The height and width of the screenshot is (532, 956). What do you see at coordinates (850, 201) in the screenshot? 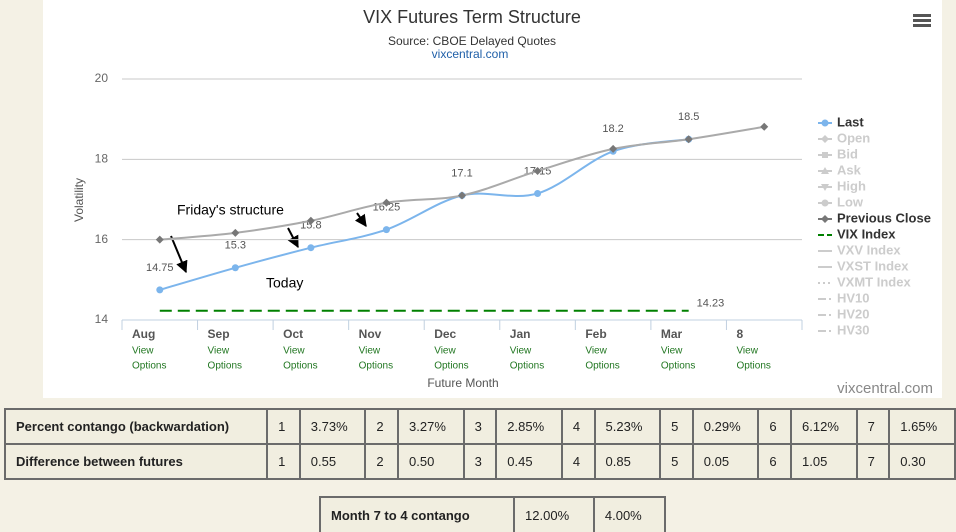
I see `legend-label: Low` at bounding box center [850, 201].